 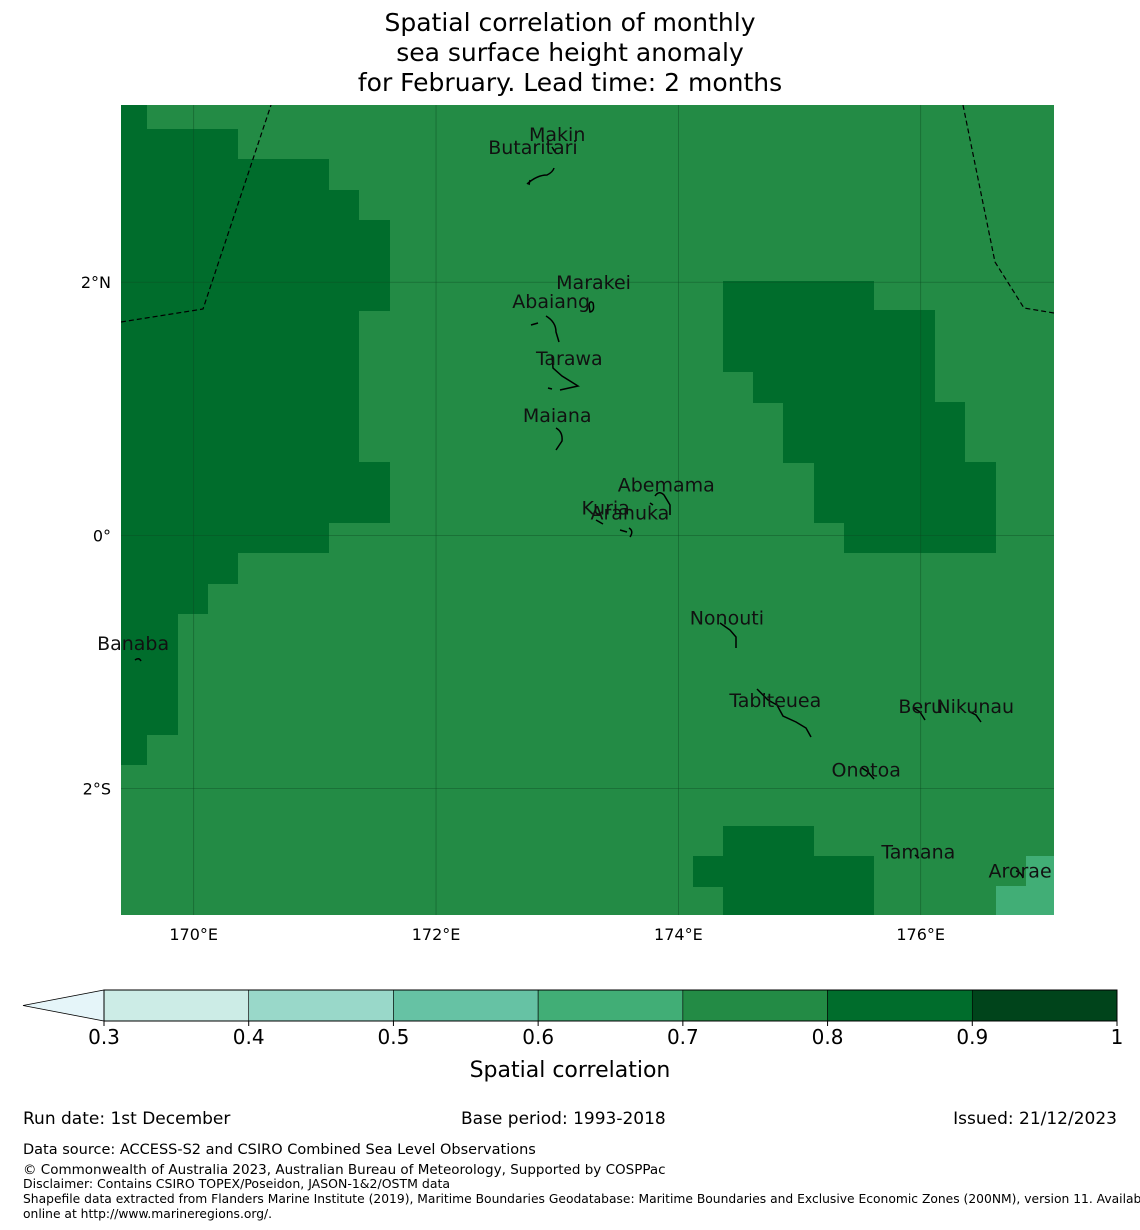 What do you see at coordinates (784, 713) in the screenshot?
I see `tabiteuea-outline` at bounding box center [784, 713].